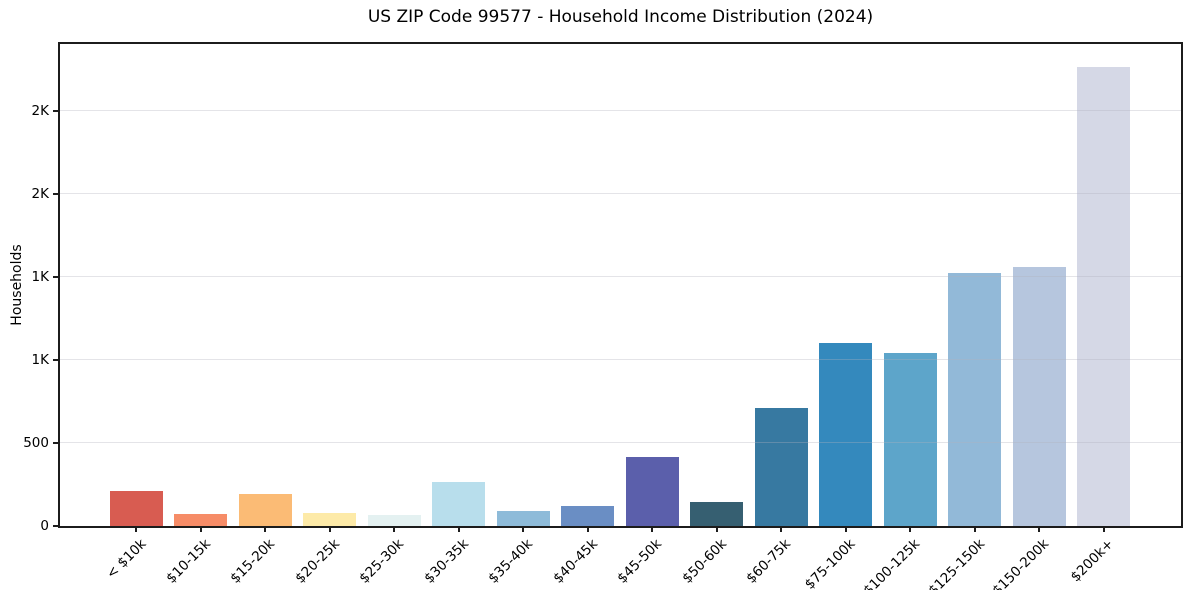  I want to click on bar-15-20k, so click(265, 510).